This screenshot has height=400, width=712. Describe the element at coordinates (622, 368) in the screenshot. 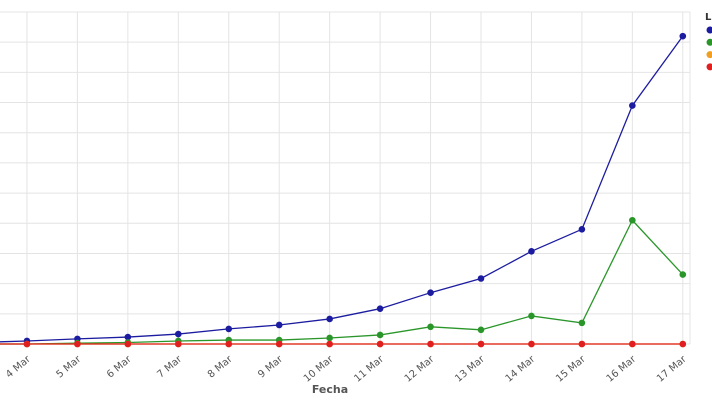

I see `x-tick-label: 16 Mar` at that location.